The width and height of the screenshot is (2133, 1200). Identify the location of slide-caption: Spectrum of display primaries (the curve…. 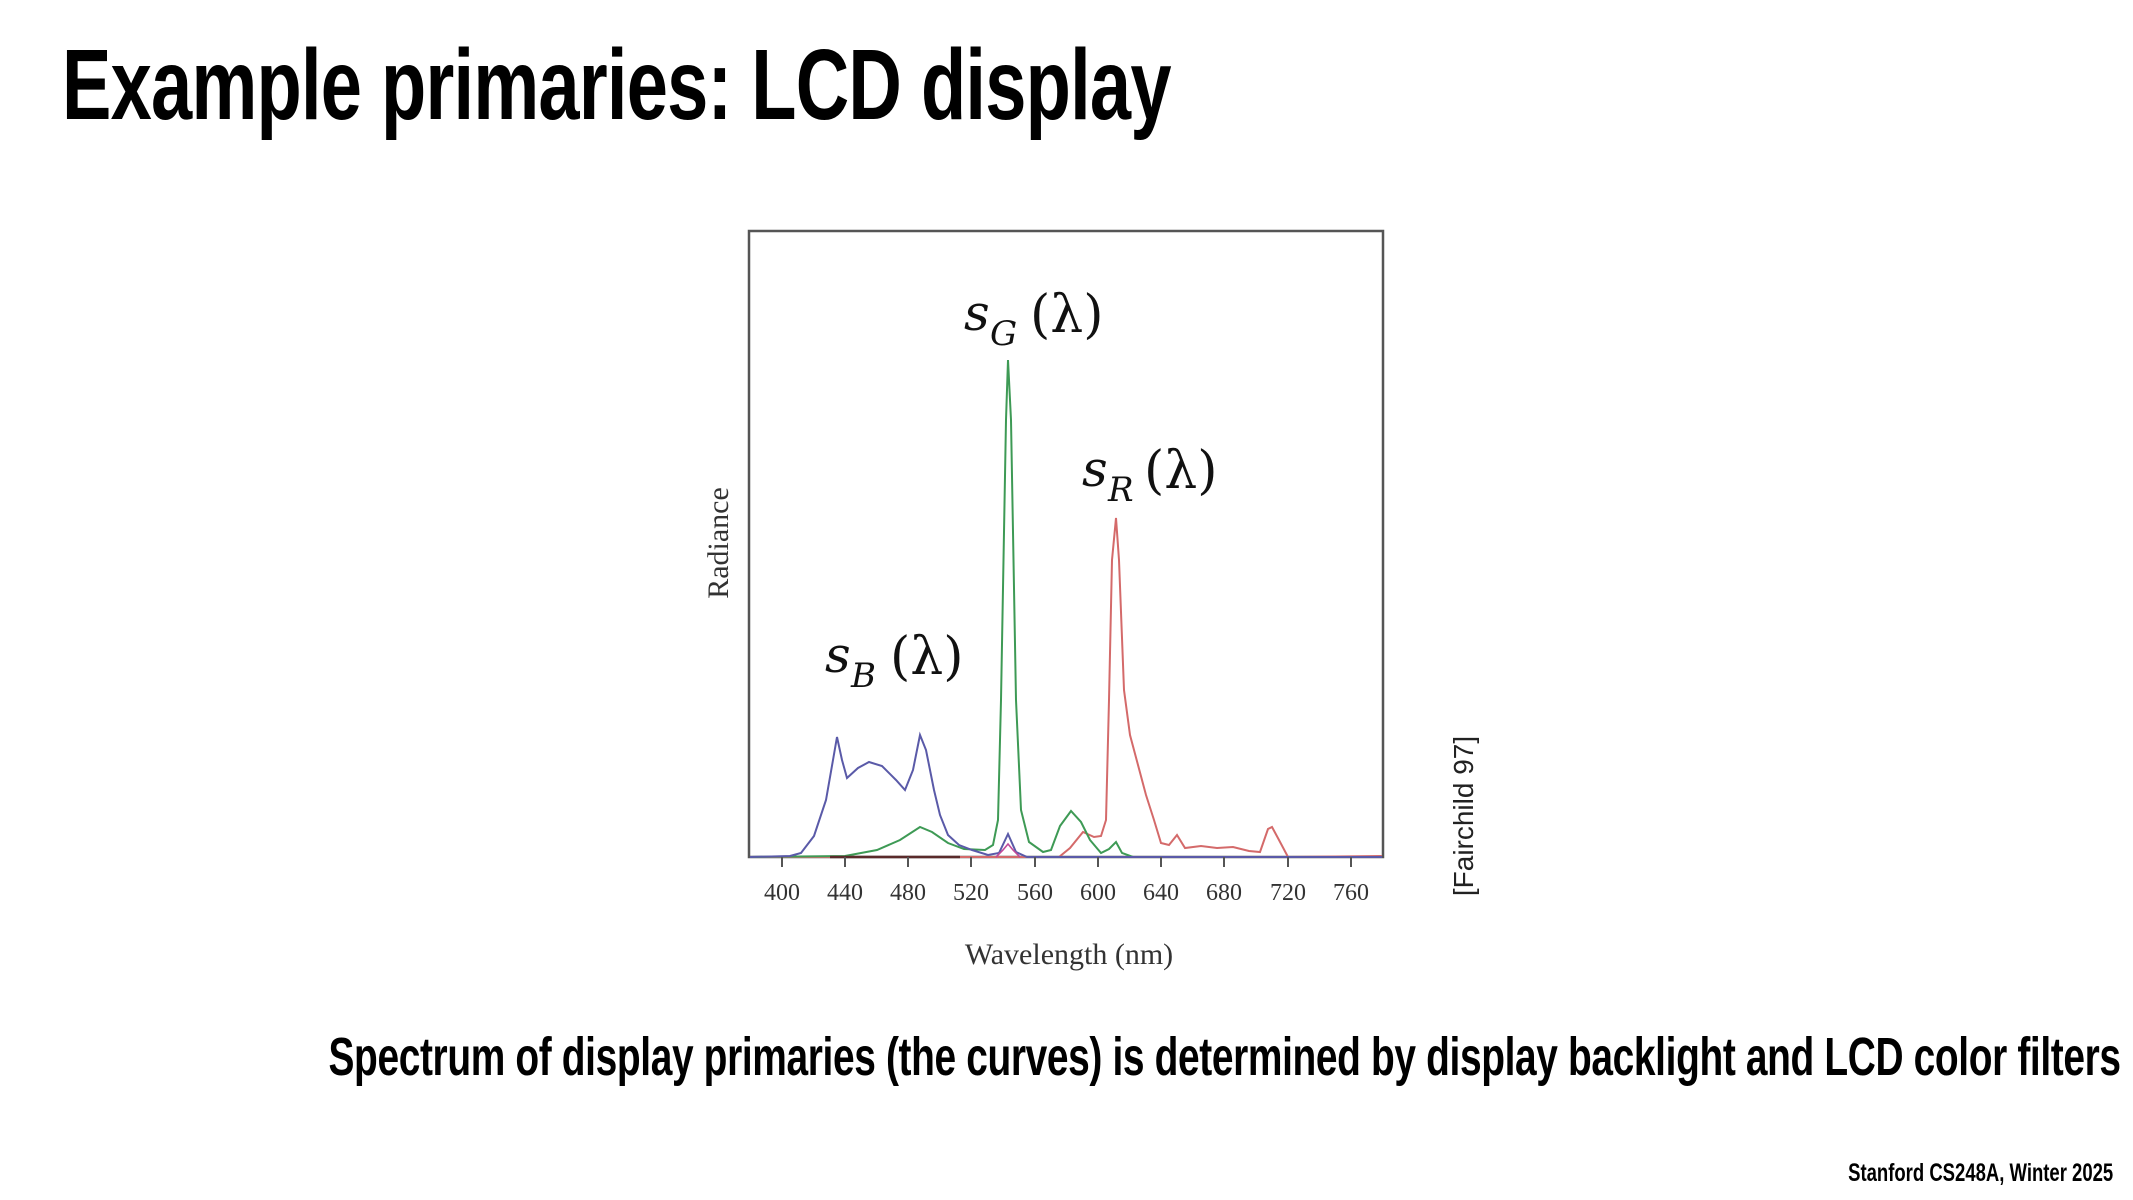
(1066, 1057).